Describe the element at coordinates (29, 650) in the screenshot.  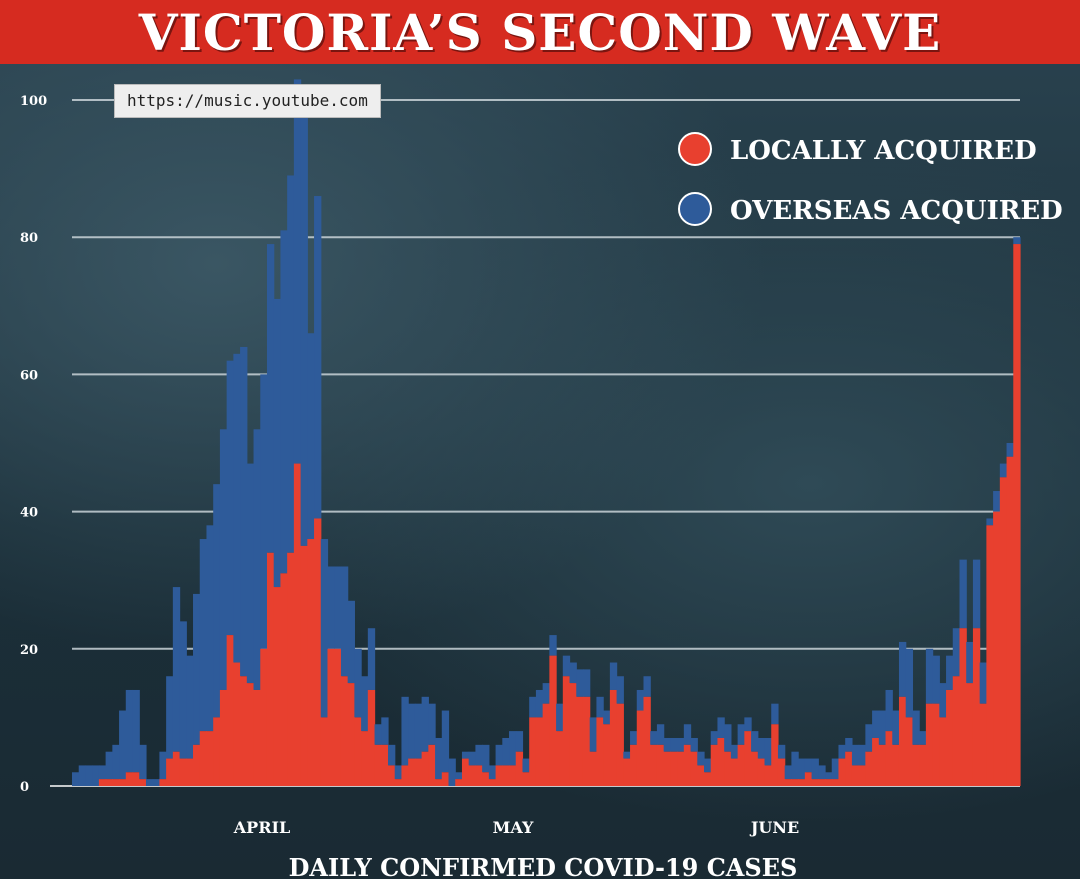
I see `y-tick-label: 20` at that location.